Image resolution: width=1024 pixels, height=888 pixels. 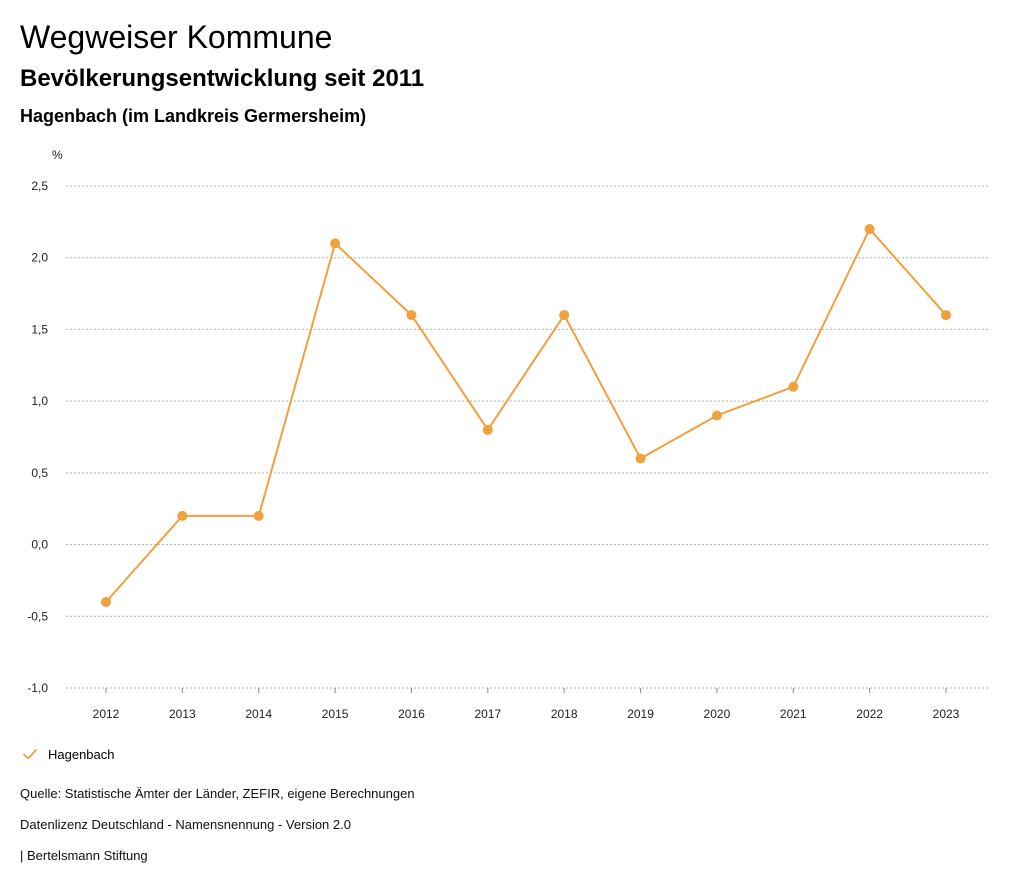 I want to click on y-tick-label: 1,0, so click(x=39, y=401).